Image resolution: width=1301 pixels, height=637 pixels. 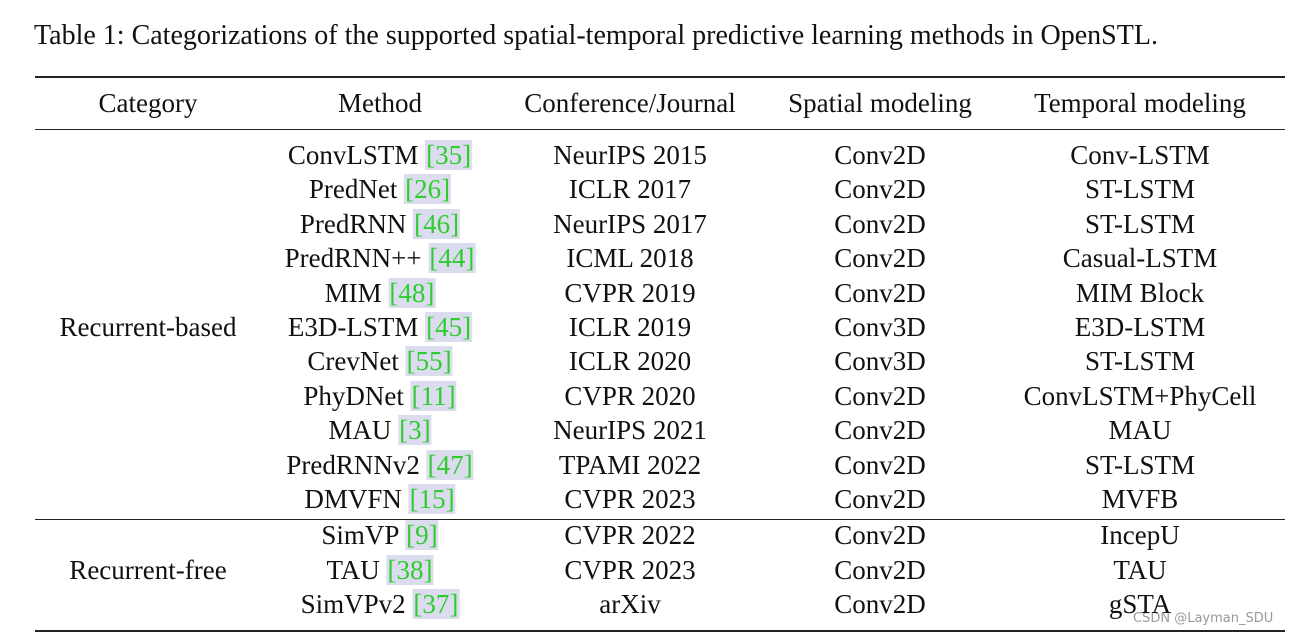 What do you see at coordinates (380, 103) in the screenshot?
I see `header-cell: Method` at bounding box center [380, 103].